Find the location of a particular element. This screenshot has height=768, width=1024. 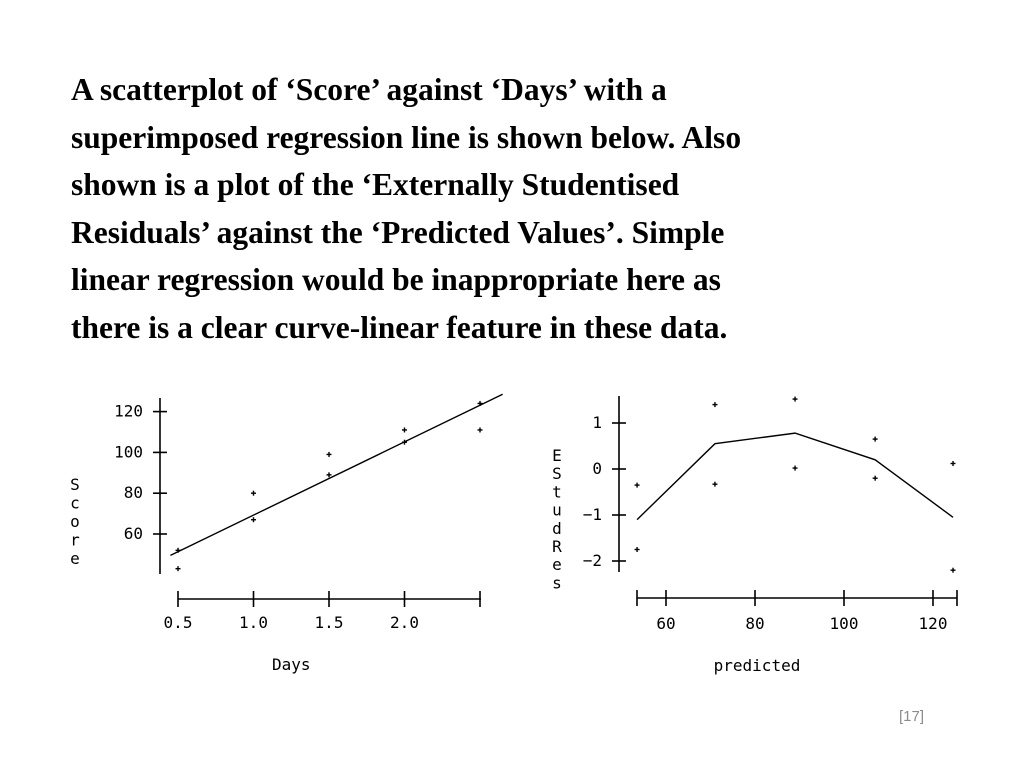

svg-text: o is located at coordinates (75, 521).